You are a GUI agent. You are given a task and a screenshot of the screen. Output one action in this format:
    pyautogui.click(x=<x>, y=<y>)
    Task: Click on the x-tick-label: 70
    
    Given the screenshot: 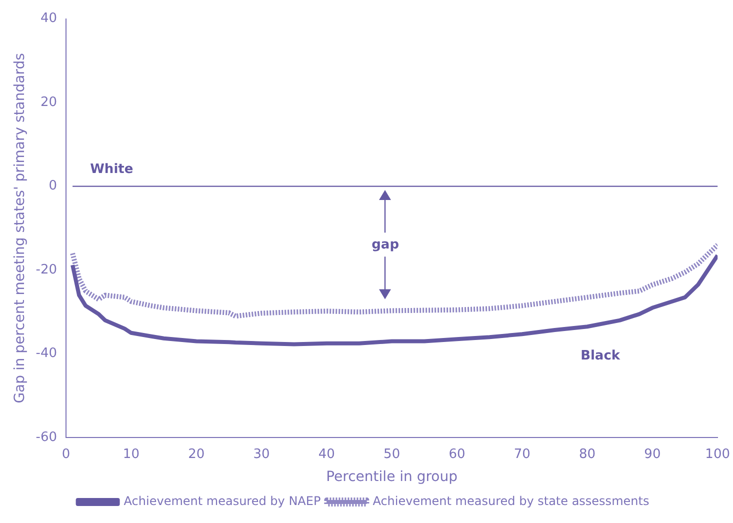 What is the action you would take?
    pyautogui.click(x=522, y=454)
    